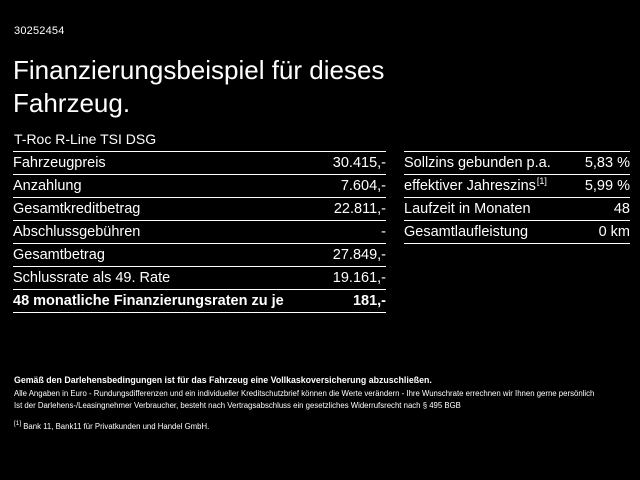 This screenshot has width=640, height=480. I want to click on vehicle-name: T-Roc R-Line TSI DSG, so click(85, 139).